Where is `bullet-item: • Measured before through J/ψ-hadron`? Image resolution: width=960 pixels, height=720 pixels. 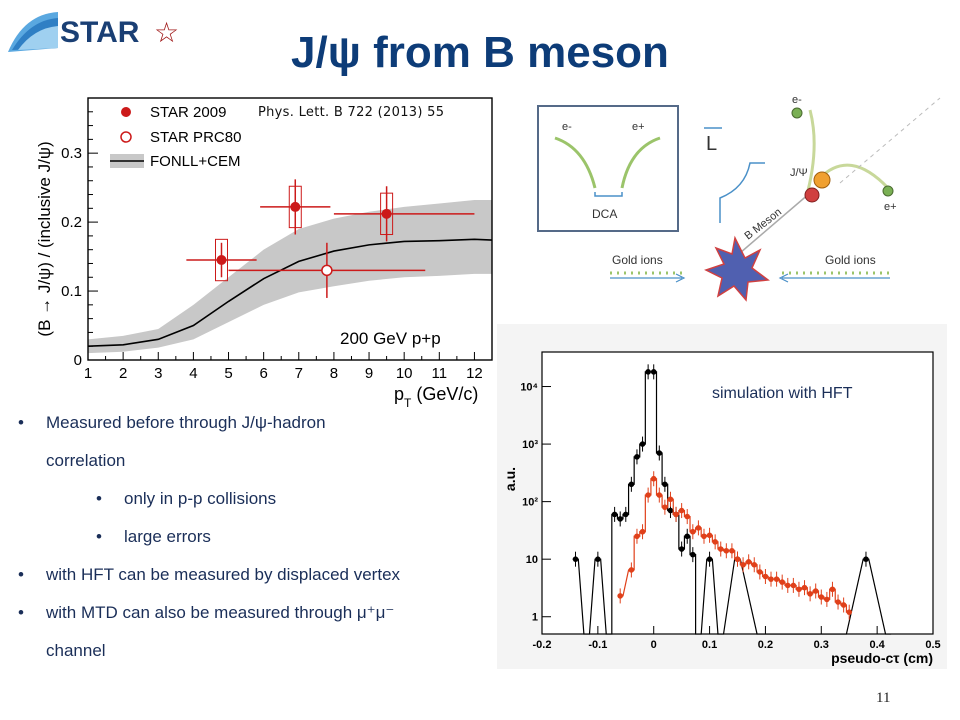 bullet-item: • Measured before through J/ψ-hadron is located at coordinates (263, 423).